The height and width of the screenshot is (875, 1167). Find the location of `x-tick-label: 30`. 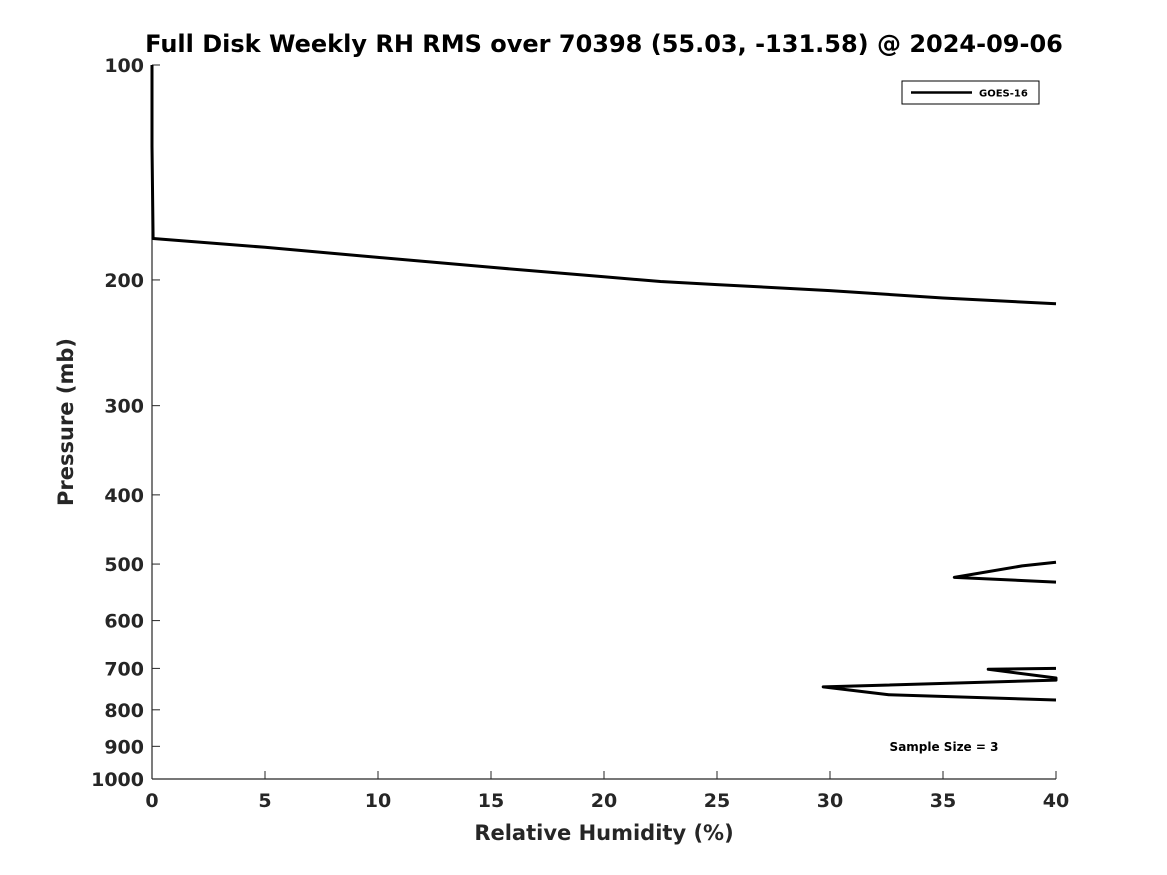

x-tick-label: 30 is located at coordinates (830, 801).